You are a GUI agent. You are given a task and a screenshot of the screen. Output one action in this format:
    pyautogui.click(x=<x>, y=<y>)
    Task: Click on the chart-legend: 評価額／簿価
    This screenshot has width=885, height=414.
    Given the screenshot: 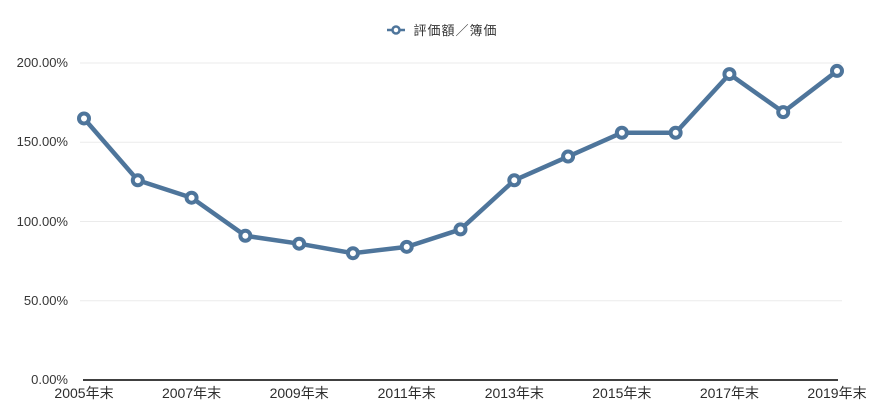 What is the action you would take?
    pyautogui.click(x=442, y=29)
    